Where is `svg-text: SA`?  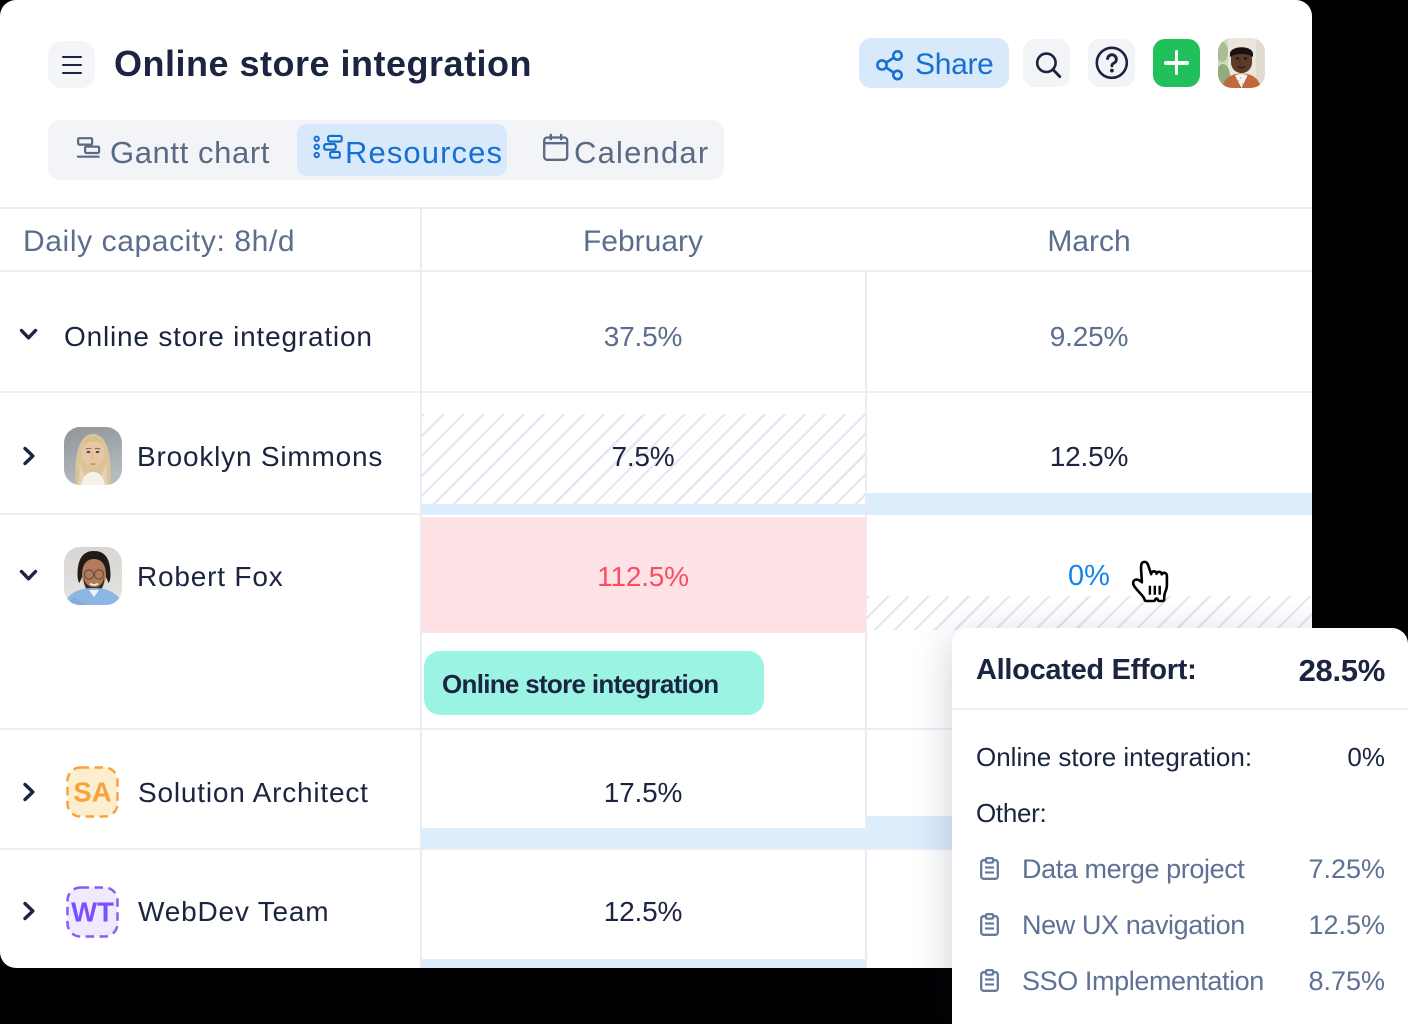 svg-text: SA is located at coordinates (92, 792).